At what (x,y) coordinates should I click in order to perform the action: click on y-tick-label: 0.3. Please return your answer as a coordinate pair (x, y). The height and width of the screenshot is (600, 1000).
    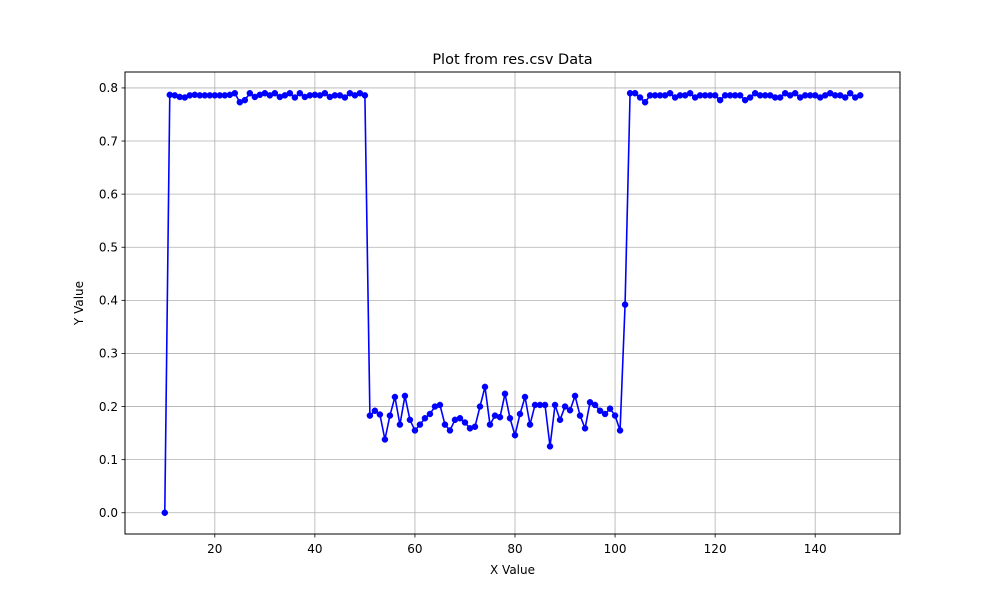
    Looking at the image, I should click on (108, 354).